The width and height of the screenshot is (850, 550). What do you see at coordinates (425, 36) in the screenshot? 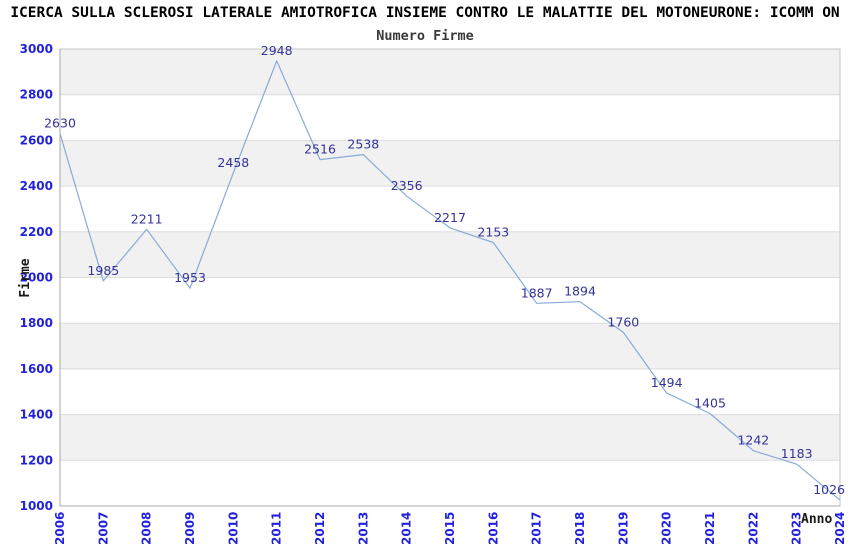
I see `chart-subtitle: Numero Firme` at bounding box center [425, 36].